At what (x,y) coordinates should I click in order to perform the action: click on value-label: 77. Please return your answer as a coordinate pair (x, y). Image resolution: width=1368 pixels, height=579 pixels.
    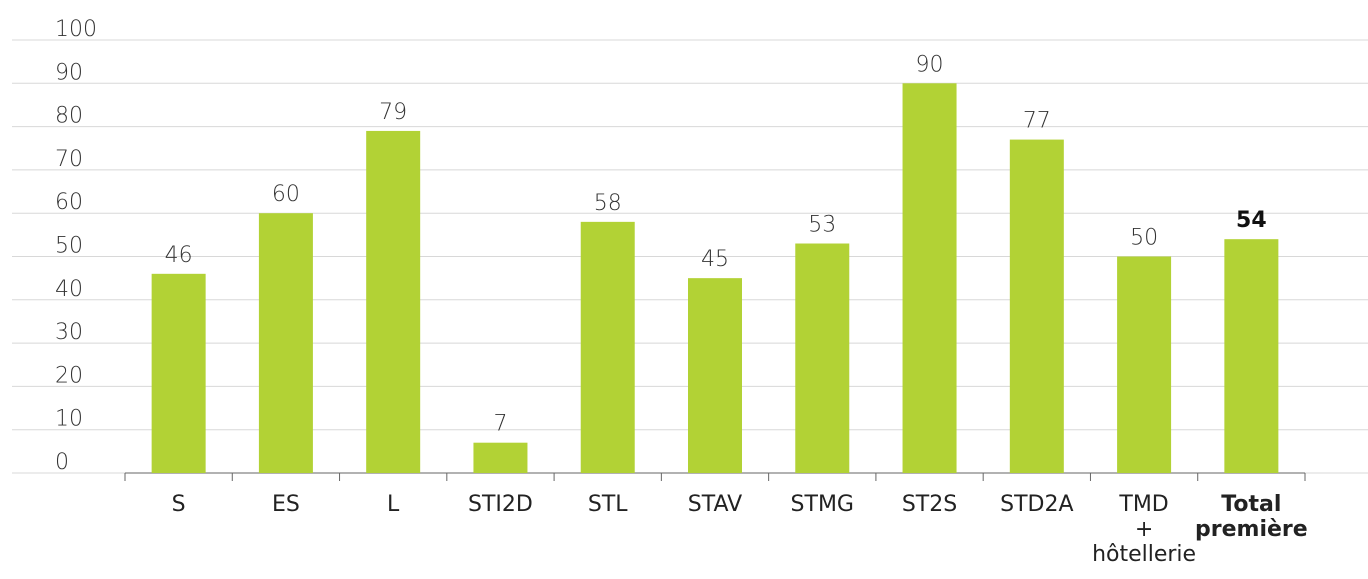
    Looking at the image, I should click on (1037, 121).